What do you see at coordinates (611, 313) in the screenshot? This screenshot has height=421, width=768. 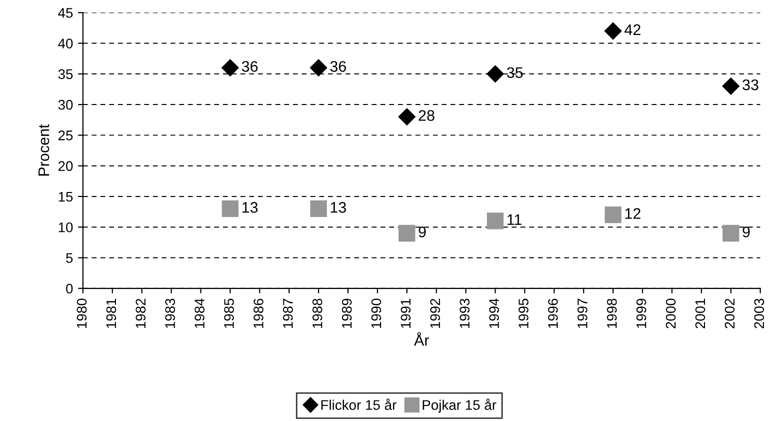 I see `x-tick-label: 1998` at bounding box center [611, 313].